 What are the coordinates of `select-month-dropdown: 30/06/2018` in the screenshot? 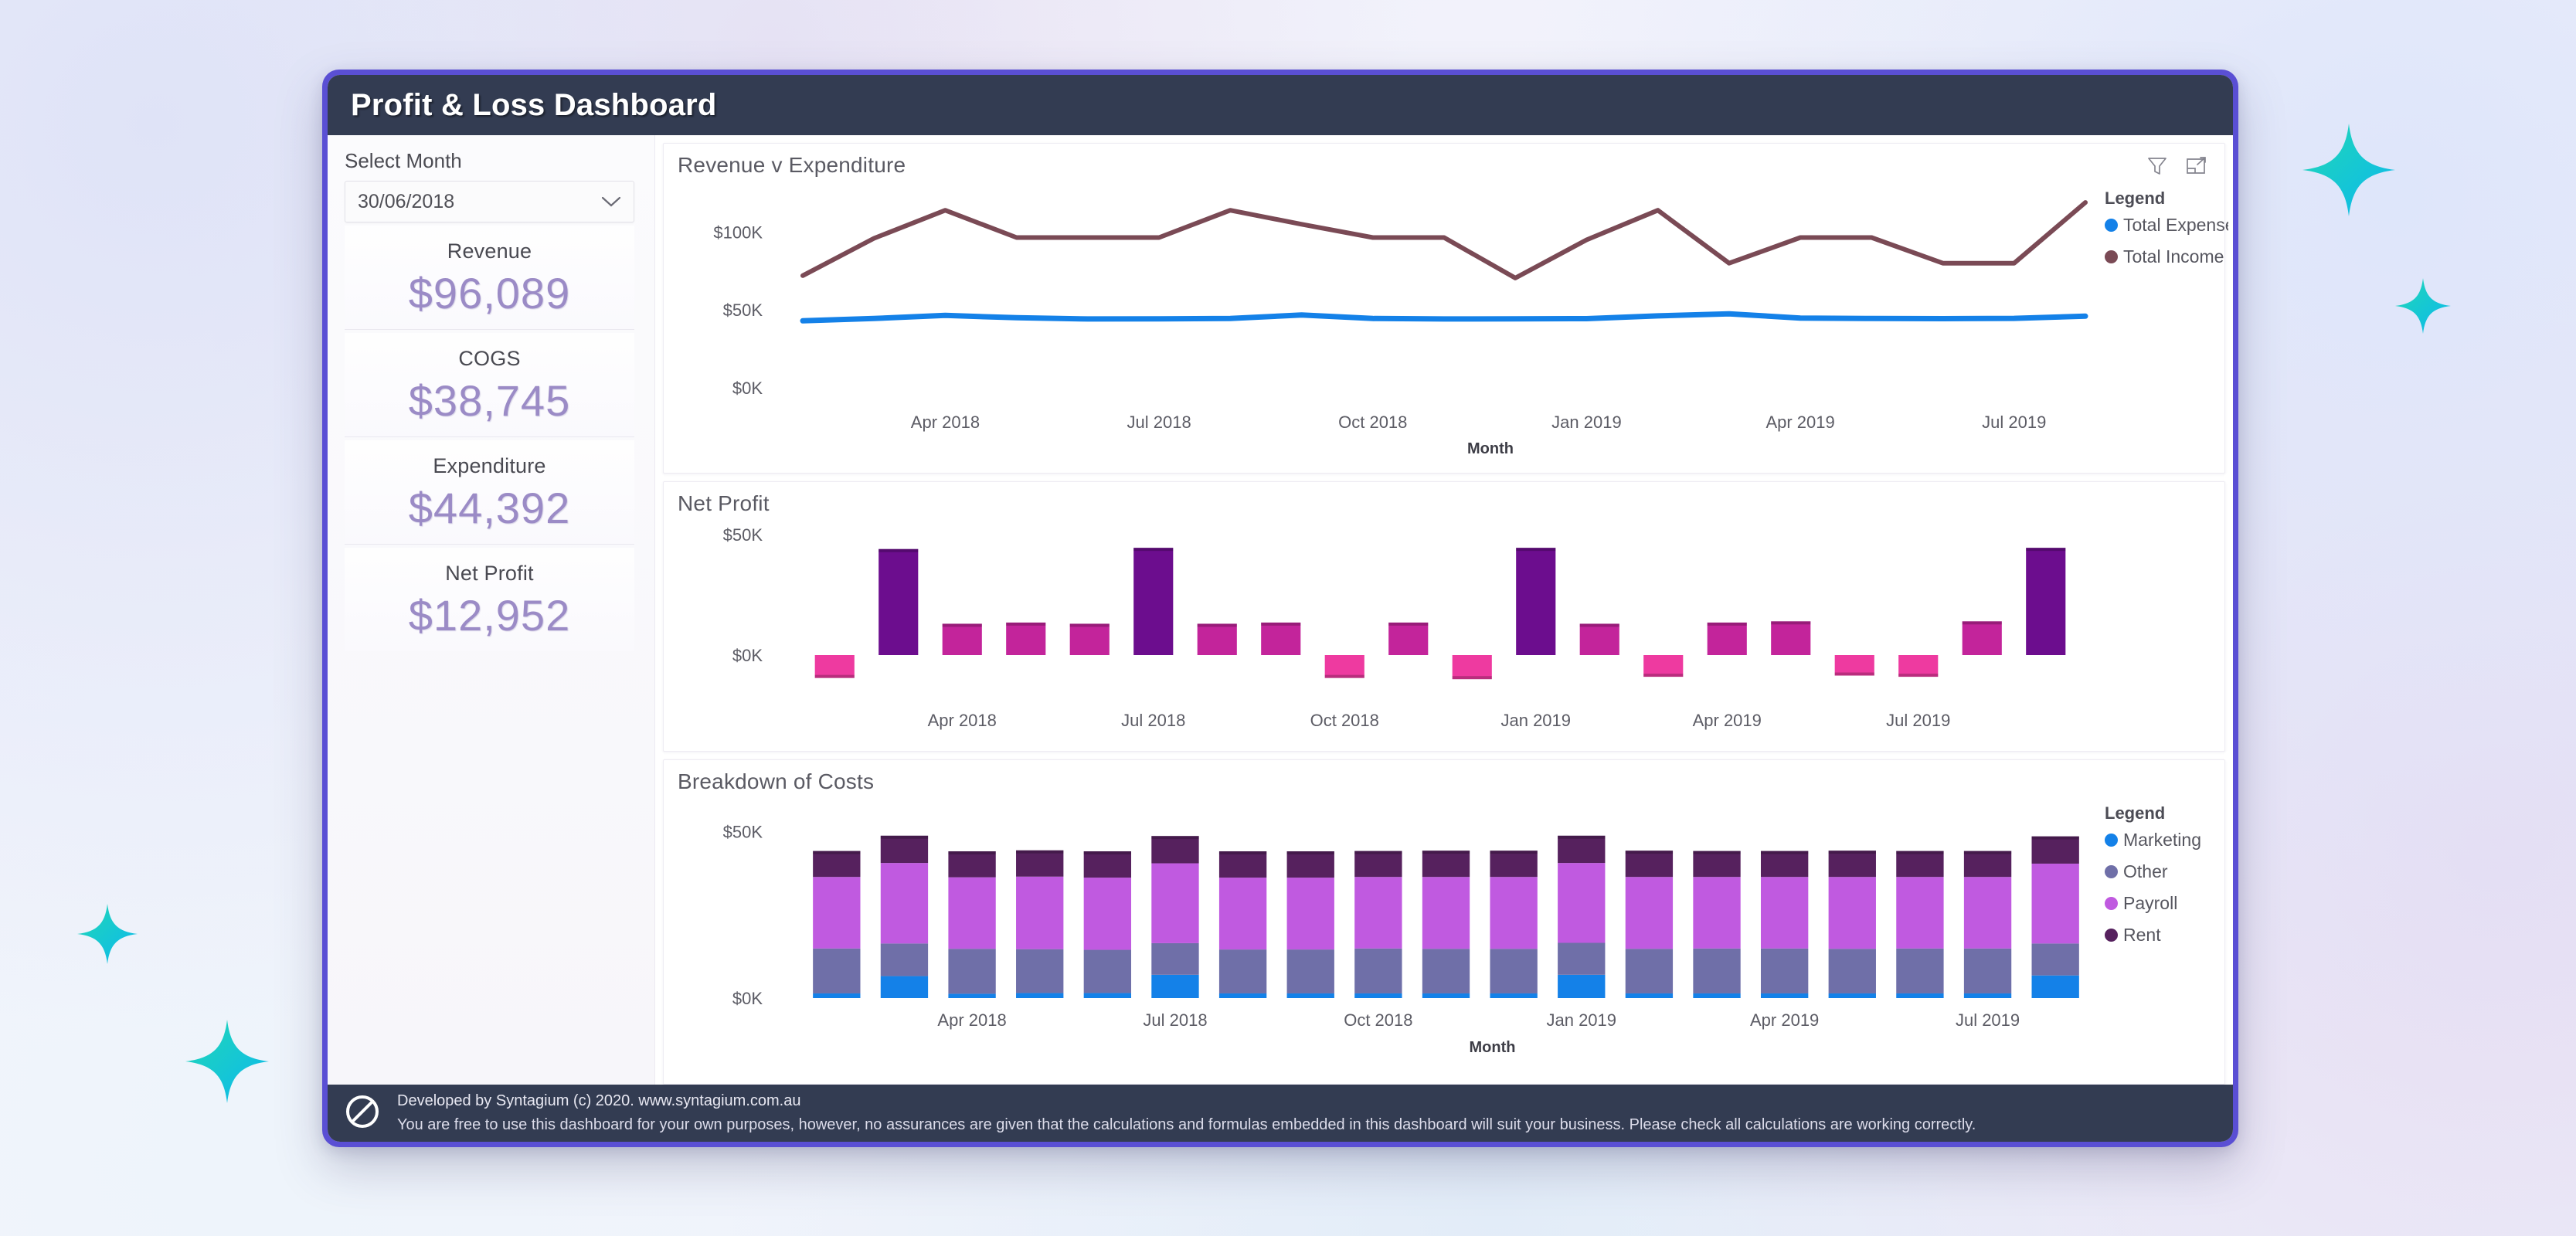 It's located at (489, 201).